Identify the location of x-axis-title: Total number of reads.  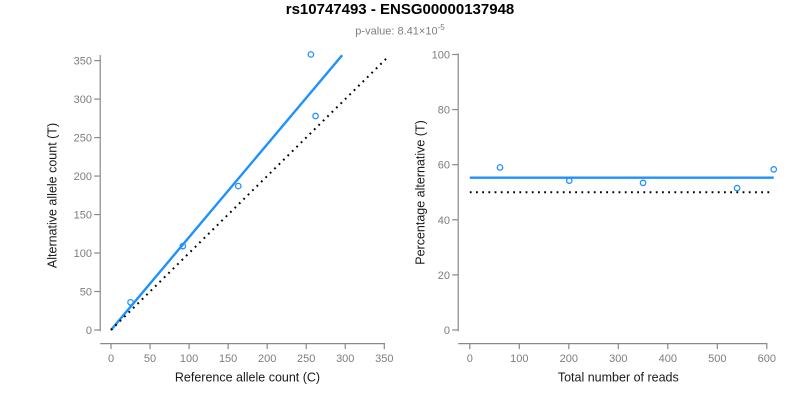
(618, 378).